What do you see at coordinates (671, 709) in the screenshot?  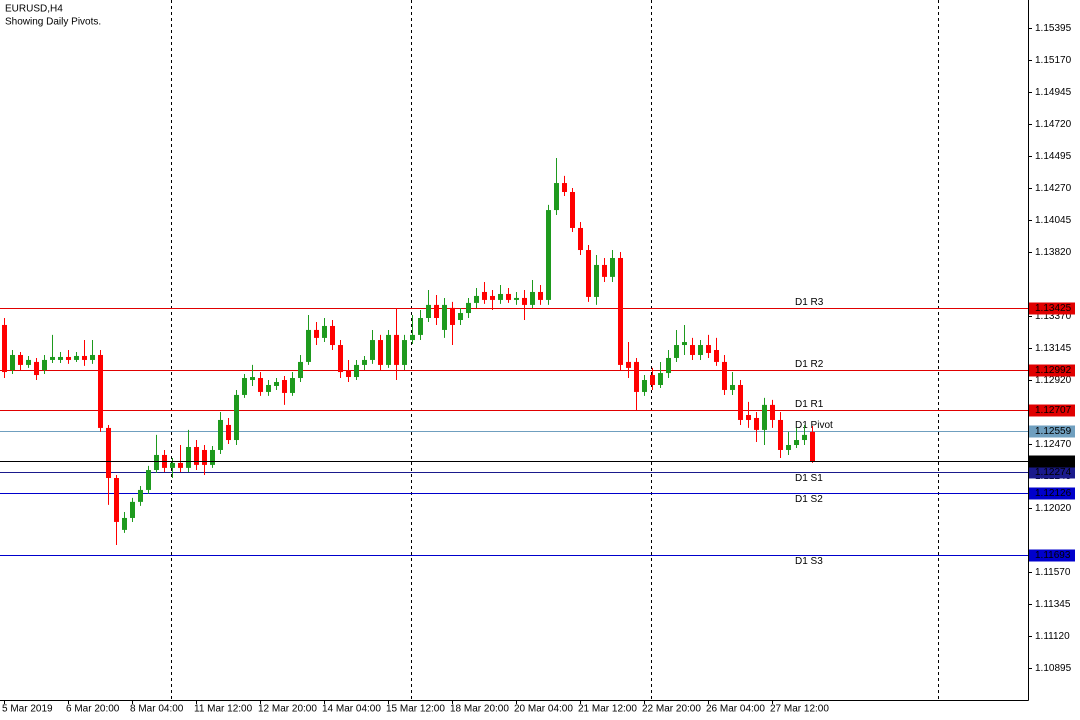 I see `x-tick-label: 22 Mar 20:00` at bounding box center [671, 709].